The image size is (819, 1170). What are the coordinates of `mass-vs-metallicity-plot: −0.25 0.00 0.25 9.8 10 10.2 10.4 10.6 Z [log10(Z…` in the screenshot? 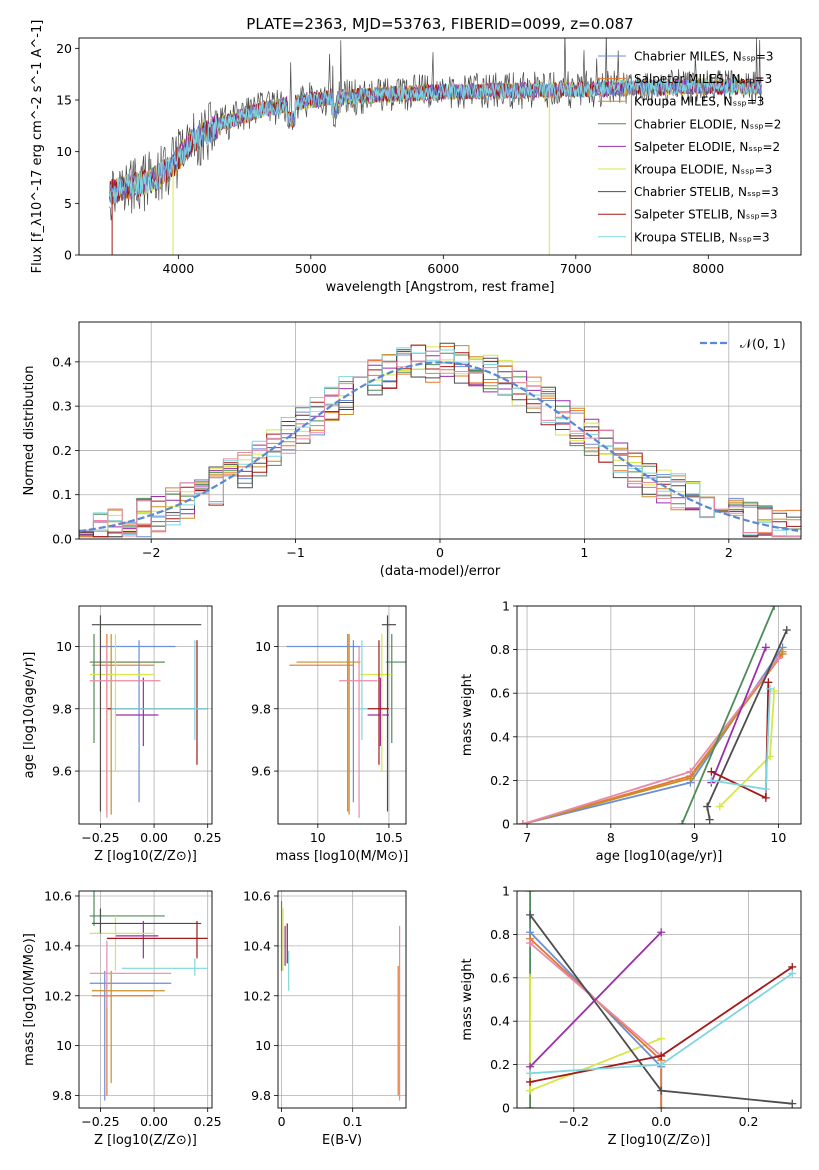 It's located at (122, 1018).